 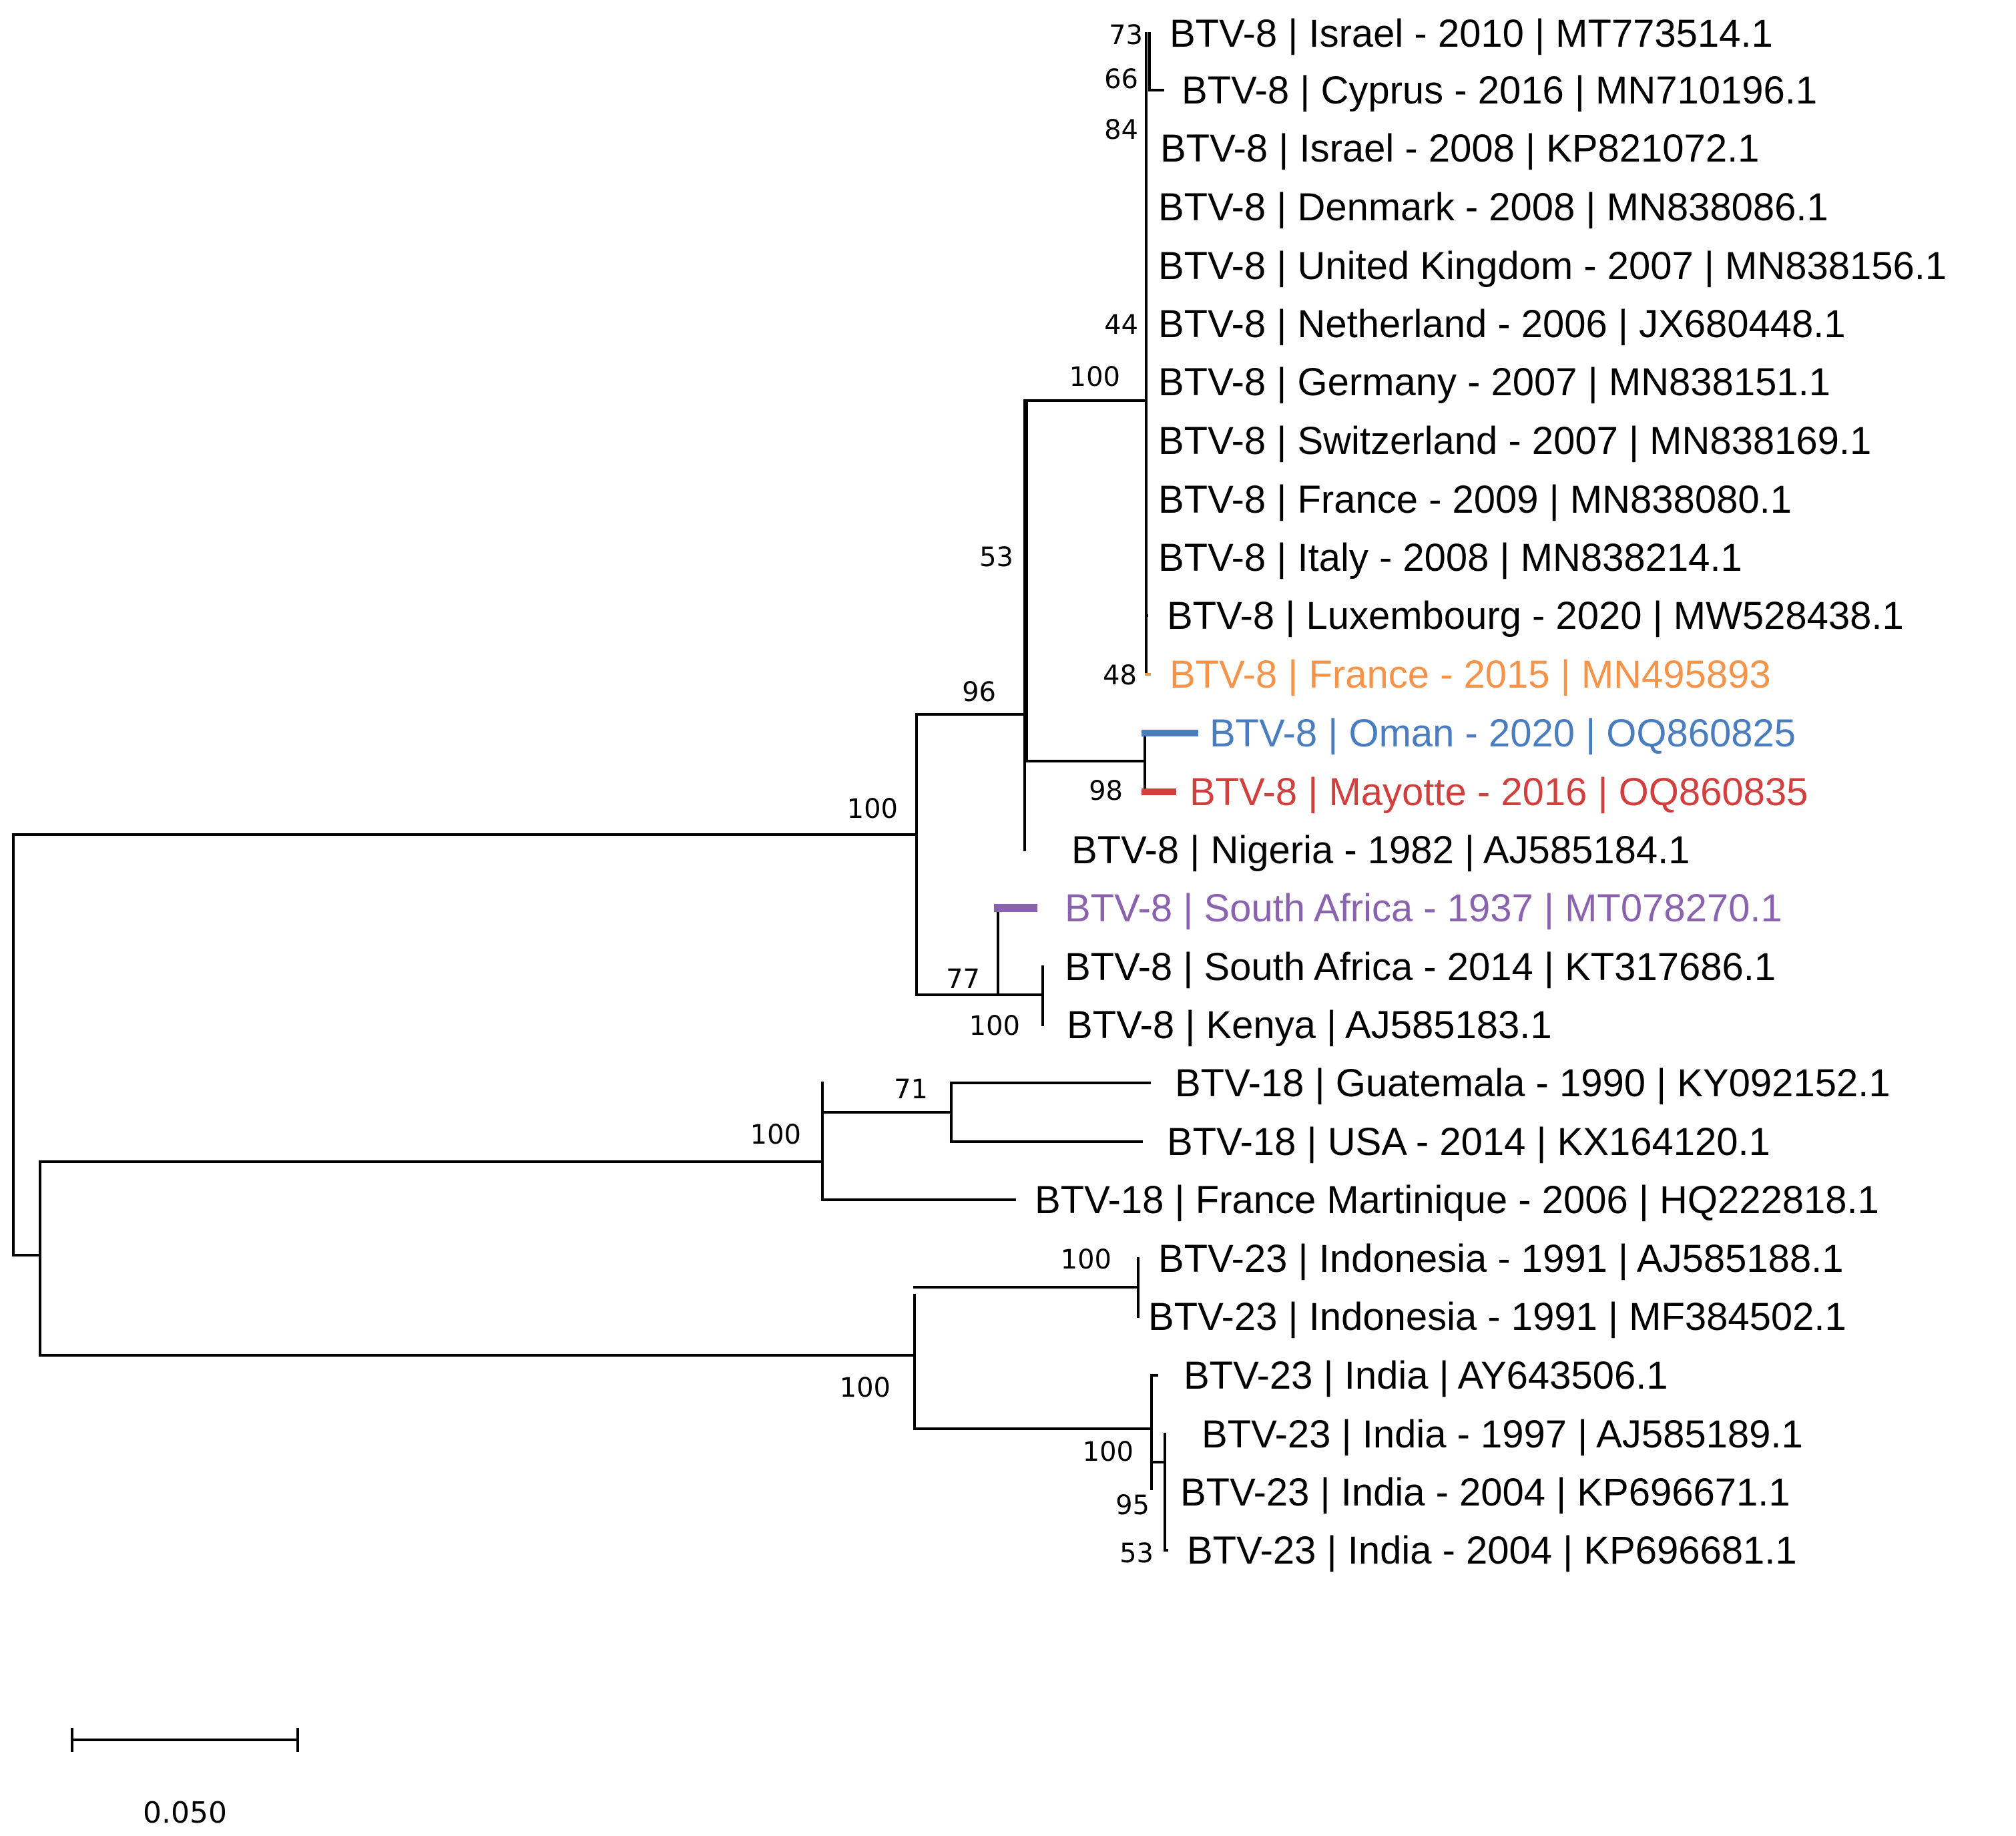 I want to click on tip-label-t26: BTV-23 | India - 2004 | KP696671.1, so click(x=1485, y=1492).